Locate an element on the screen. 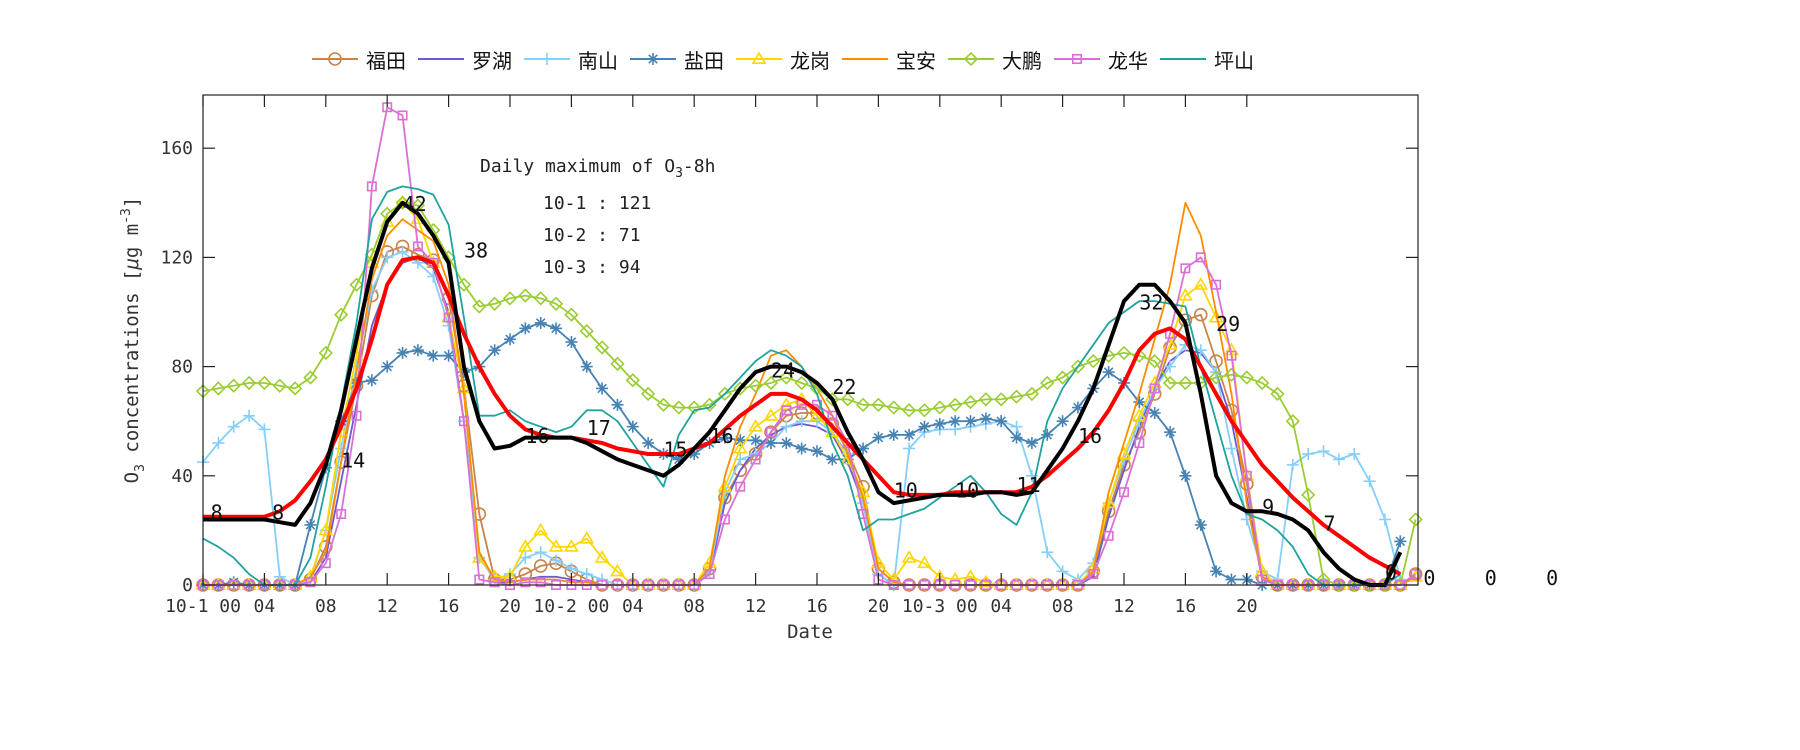 This screenshot has height=750, width=1800. y-axis-title: O3 concentrations [μg m-3] is located at coordinates (133, 340).